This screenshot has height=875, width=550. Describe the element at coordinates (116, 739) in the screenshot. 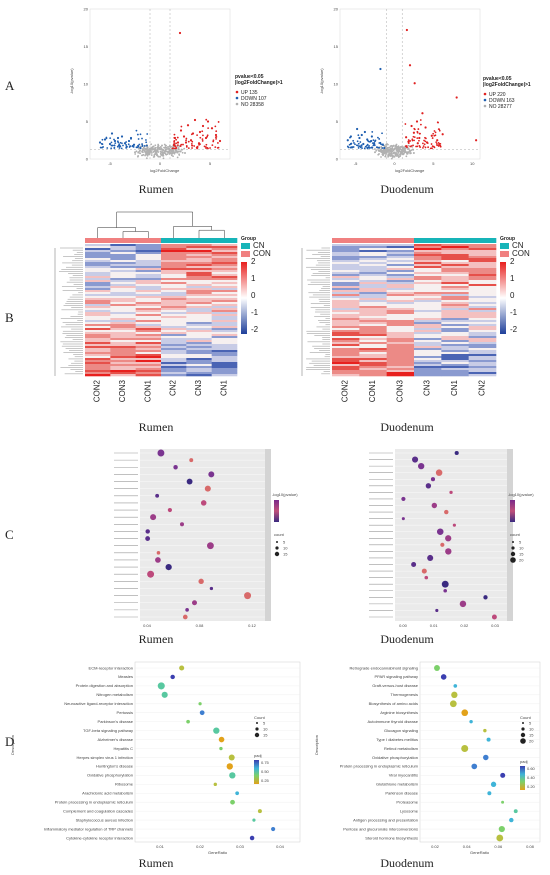

I see `kegg-term-label: Alzheimer's disease` at that location.